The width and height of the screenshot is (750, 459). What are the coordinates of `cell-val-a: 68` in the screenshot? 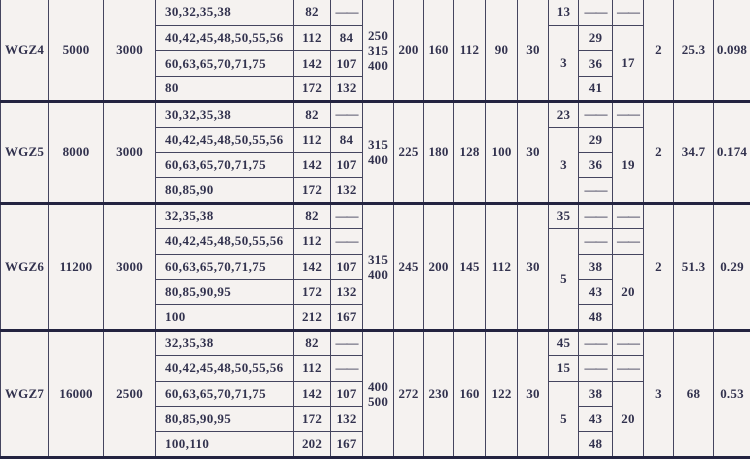 It's located at (693, 393).